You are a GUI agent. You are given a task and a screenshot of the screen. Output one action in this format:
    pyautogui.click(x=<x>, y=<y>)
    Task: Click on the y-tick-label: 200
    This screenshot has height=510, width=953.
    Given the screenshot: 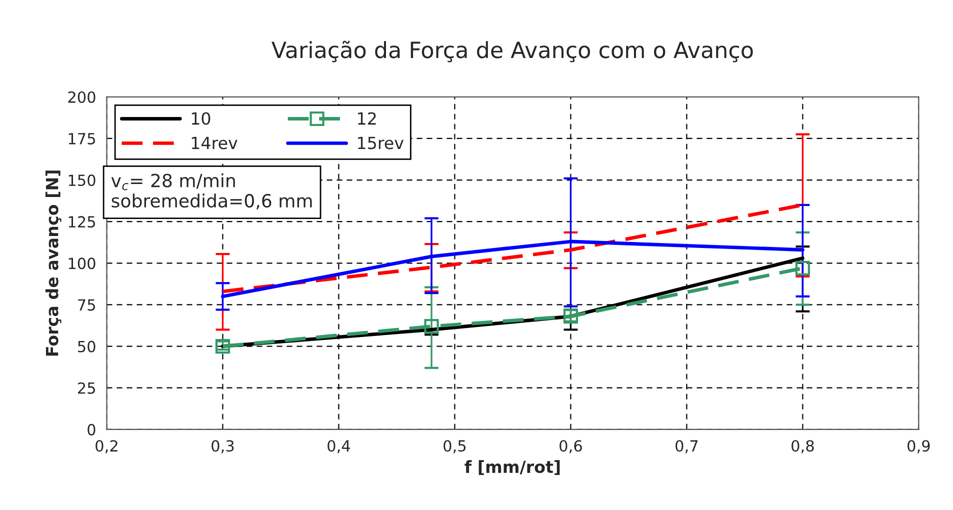 What is the action you would take?
    pyautogui.click(x=82, y=97)
    